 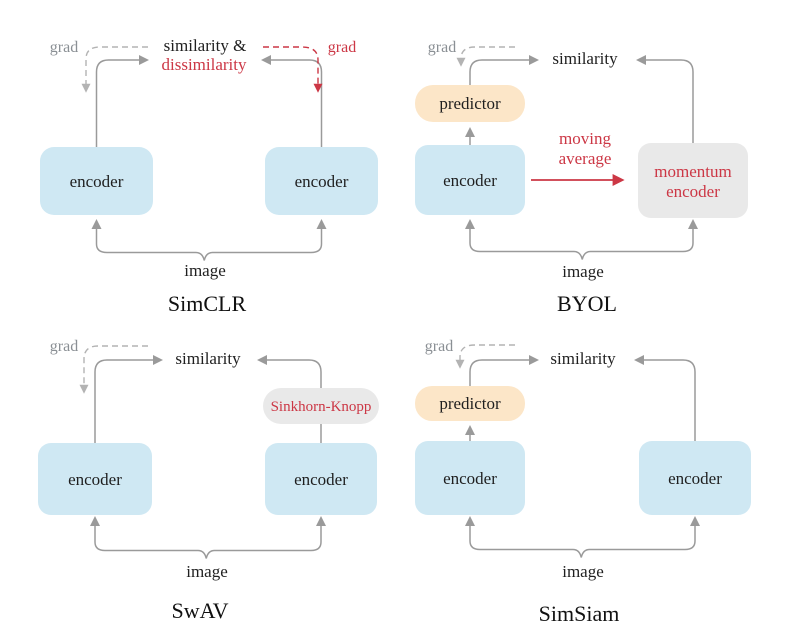 What do you see at coordinates (579, 613) in the screenshot?
I see `simsiam-title: SimSiam` at bounding box center [579, 613].